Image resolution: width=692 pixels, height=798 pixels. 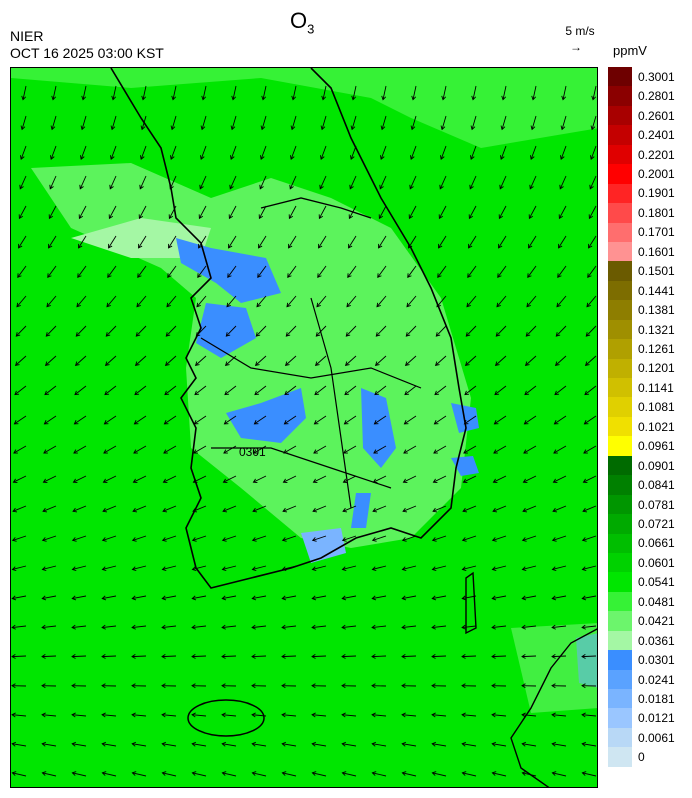 I want to click on colorbar-label: 0.0601, so click(x=656, y=562).